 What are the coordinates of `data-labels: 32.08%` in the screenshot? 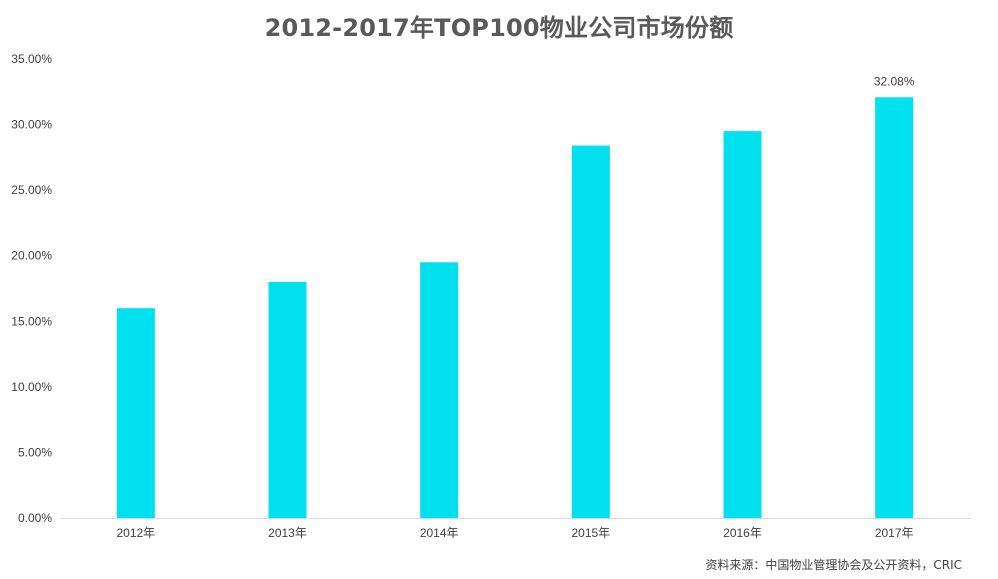 It's located at (894, 81).